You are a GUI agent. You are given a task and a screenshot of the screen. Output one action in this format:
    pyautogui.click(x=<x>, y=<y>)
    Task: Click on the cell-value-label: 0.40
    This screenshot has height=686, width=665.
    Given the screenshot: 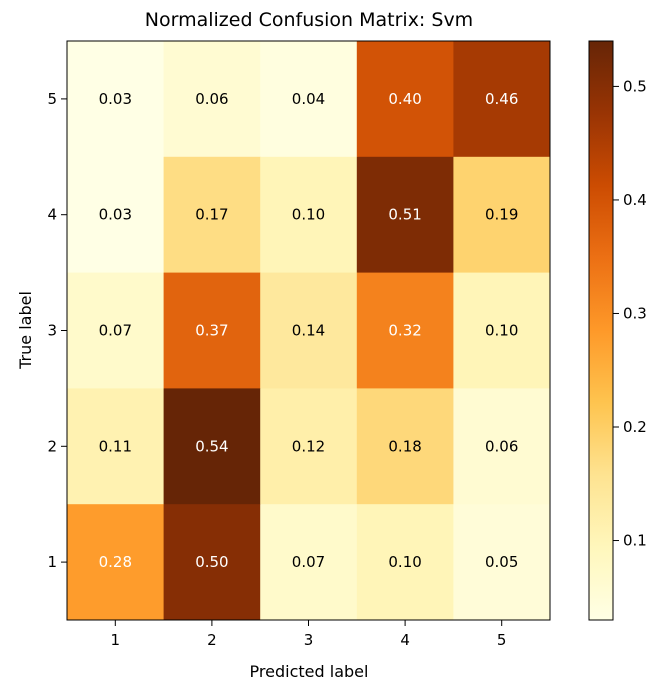 What is the action you would take?
    pyautogui.click(x=404, y=99)
    